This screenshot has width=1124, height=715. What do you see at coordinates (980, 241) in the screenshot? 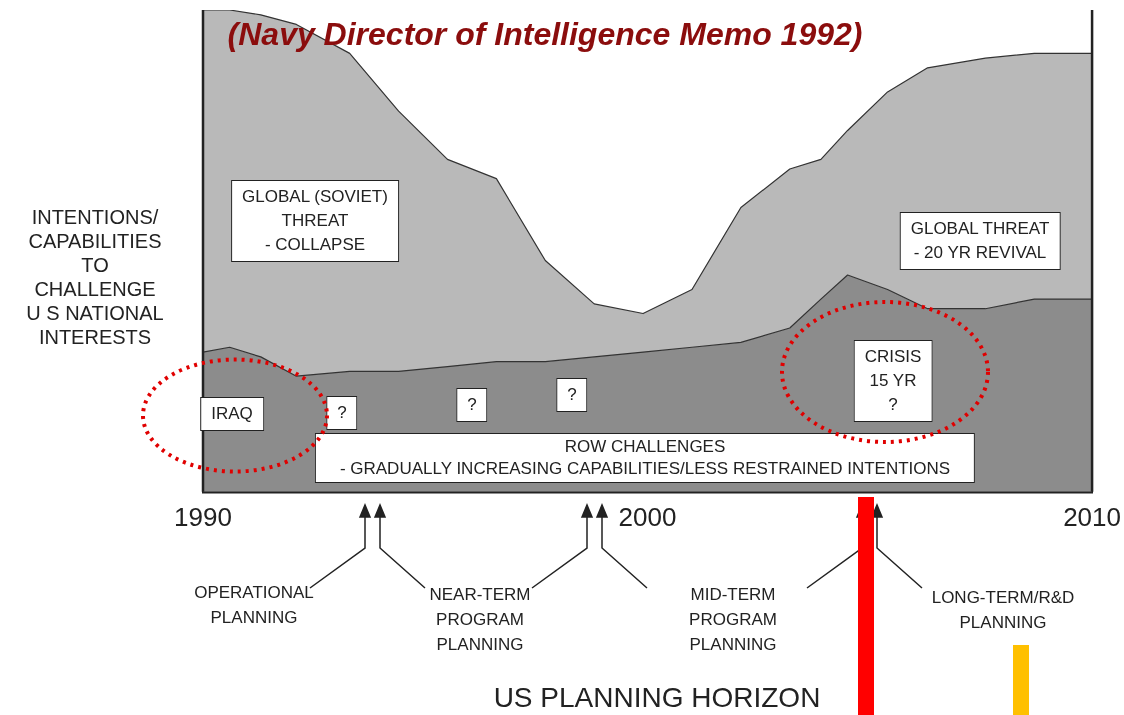
I see `annotation: GLOBAL THREAT - 20 YR REVIVAL` at bounding box center [980, 241].